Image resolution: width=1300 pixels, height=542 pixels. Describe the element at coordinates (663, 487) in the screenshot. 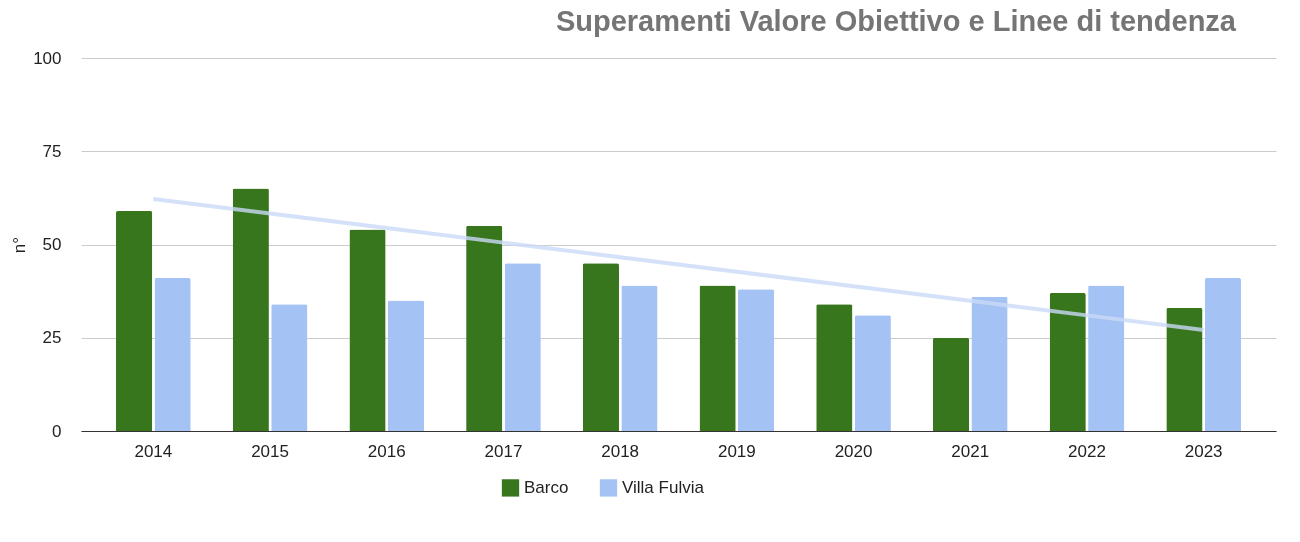

I see `legend-label: Villa Fulvia` at that location.